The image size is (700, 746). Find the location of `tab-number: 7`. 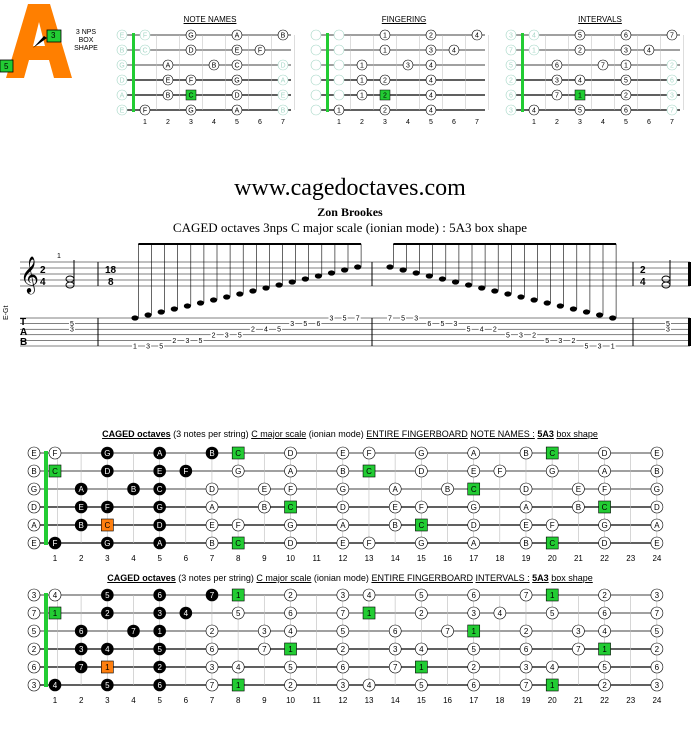

tab-number: 7 is located at coordinates (390, 319).